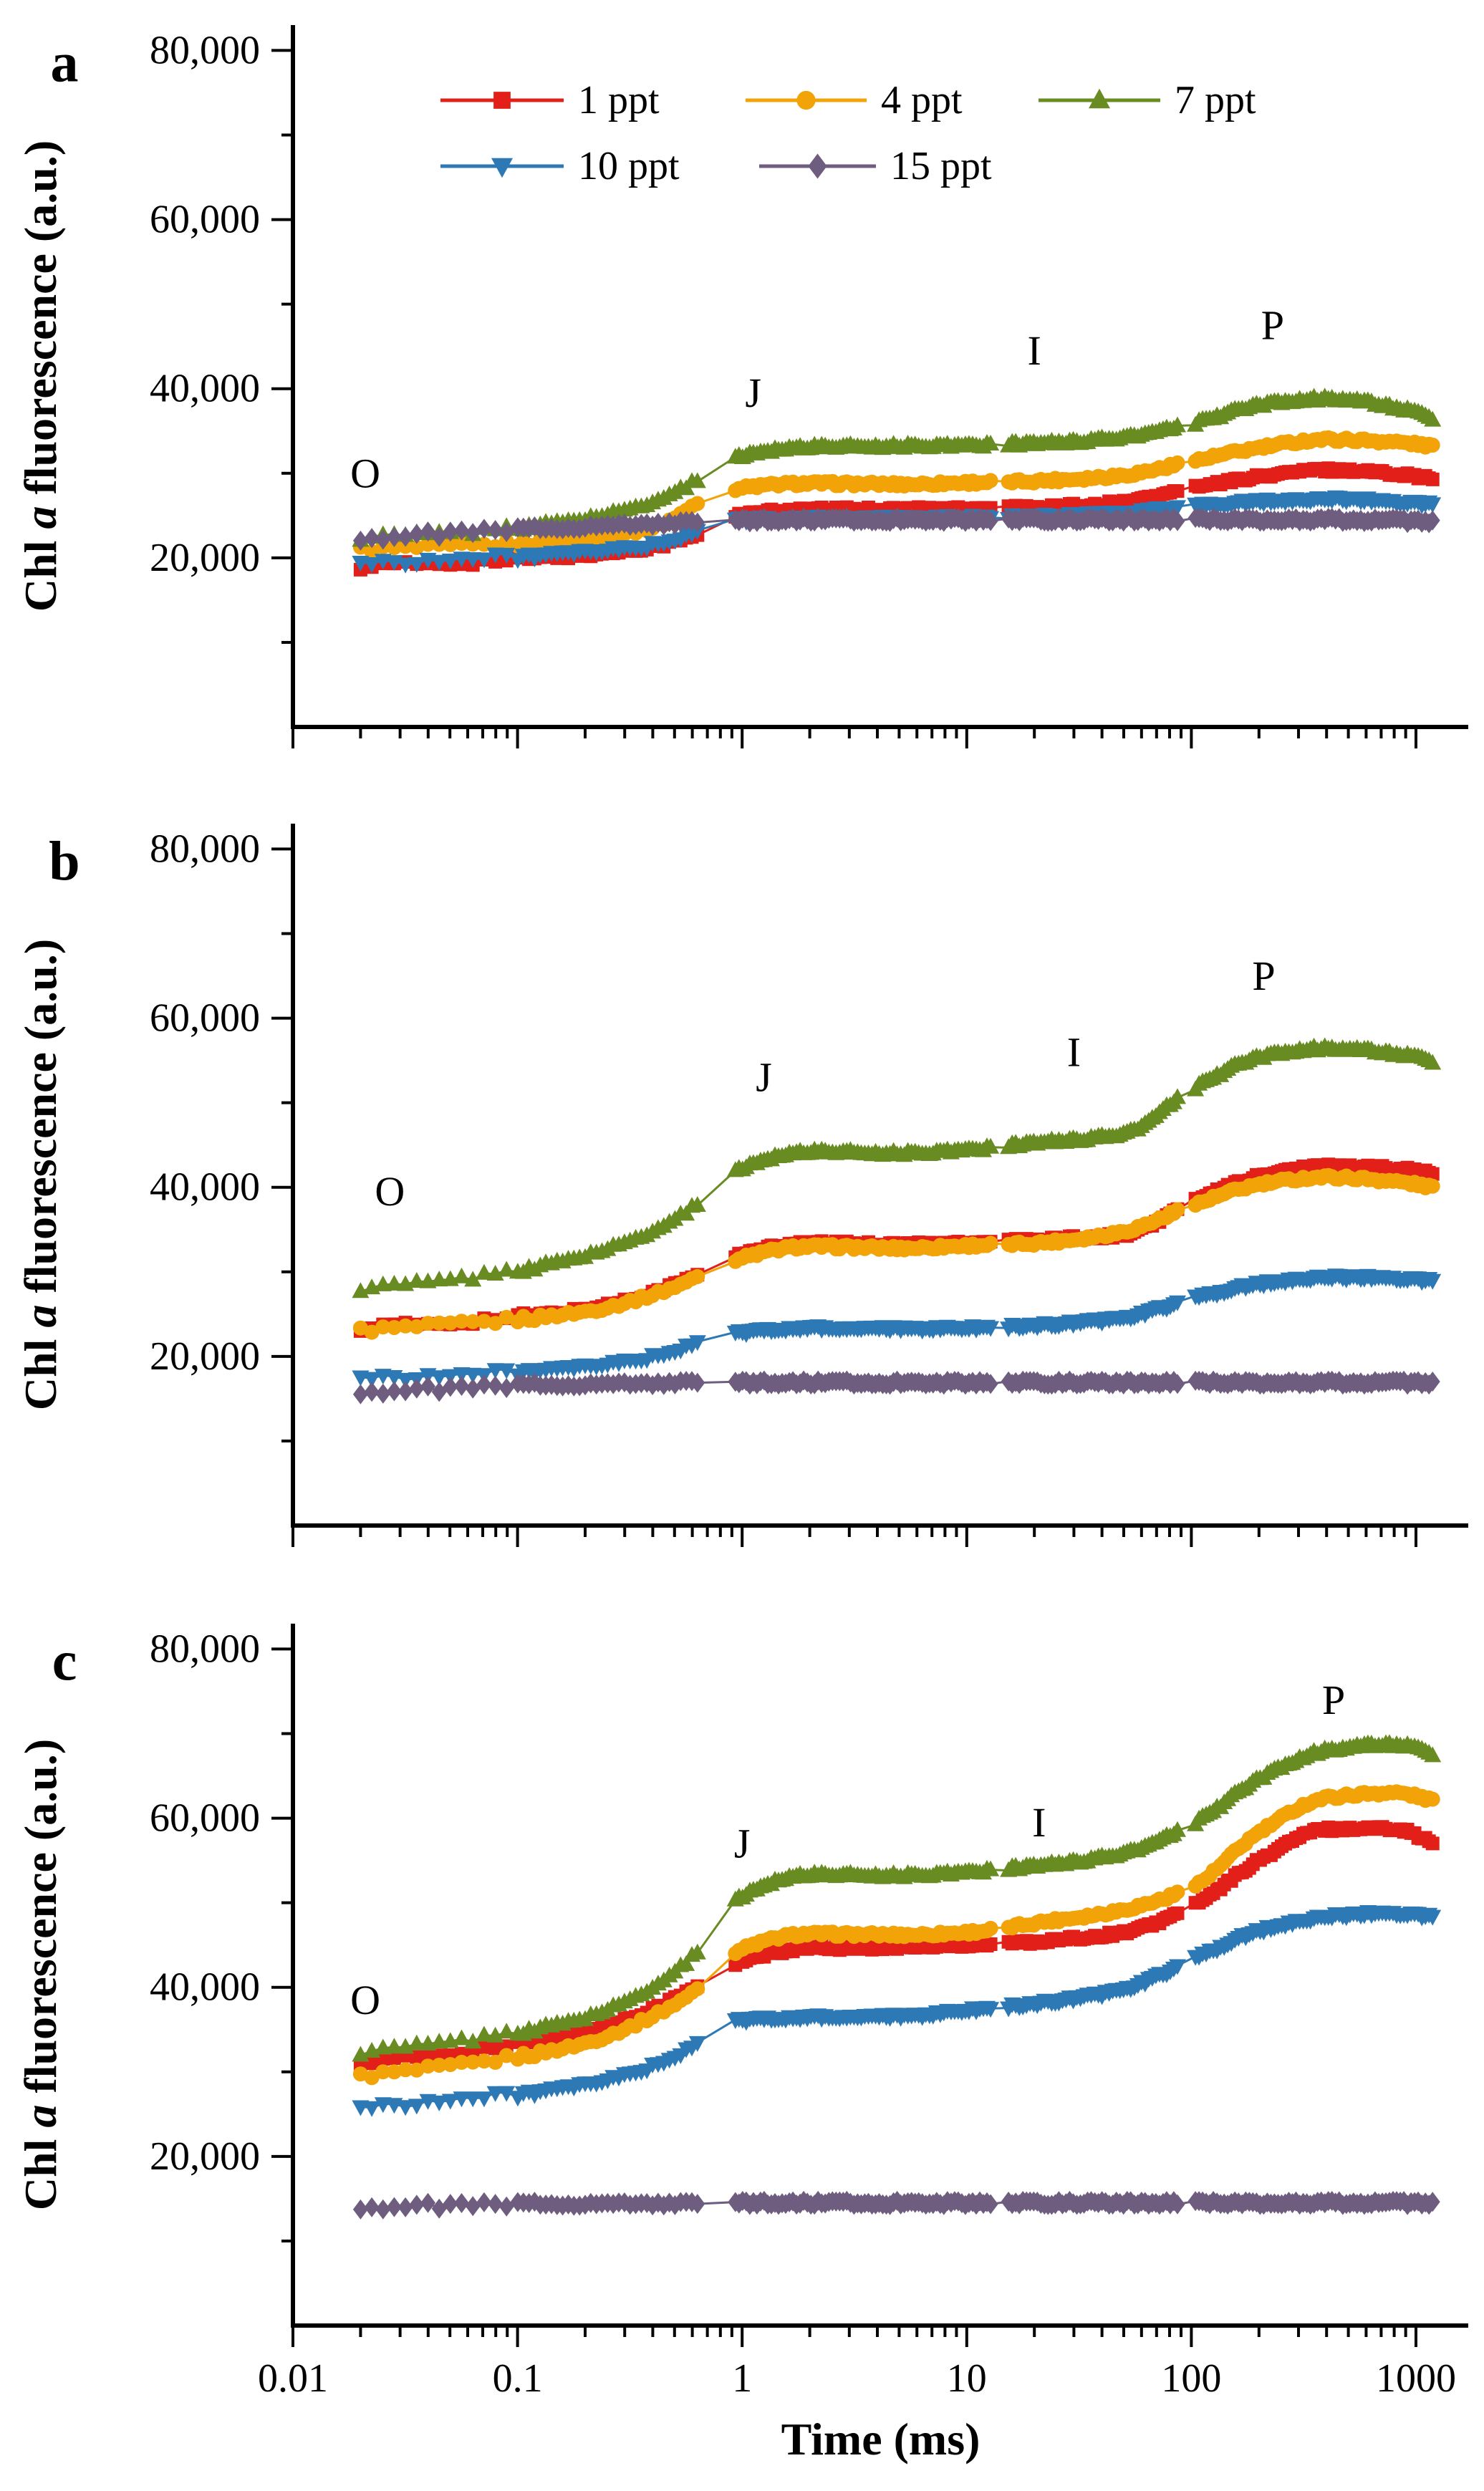 The height and width of the screenshot is (2491, 1484). Describe the element at coordinates (1074, 1051) in the screenshot. I see `peak-label-I-panel-b: I` at that location.